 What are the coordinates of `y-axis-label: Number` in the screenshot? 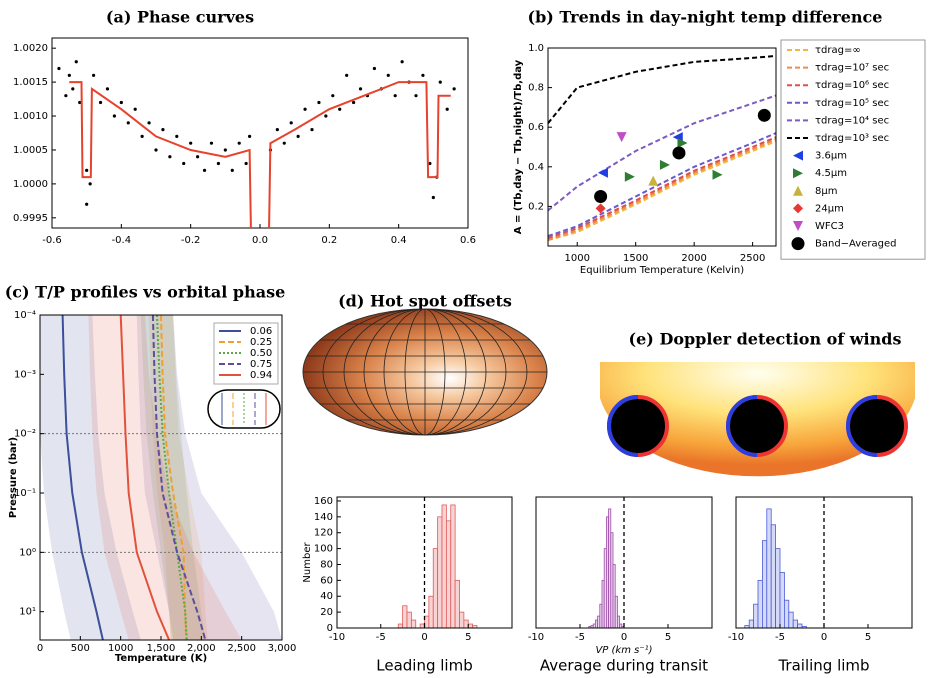 It's located at (307, 562).